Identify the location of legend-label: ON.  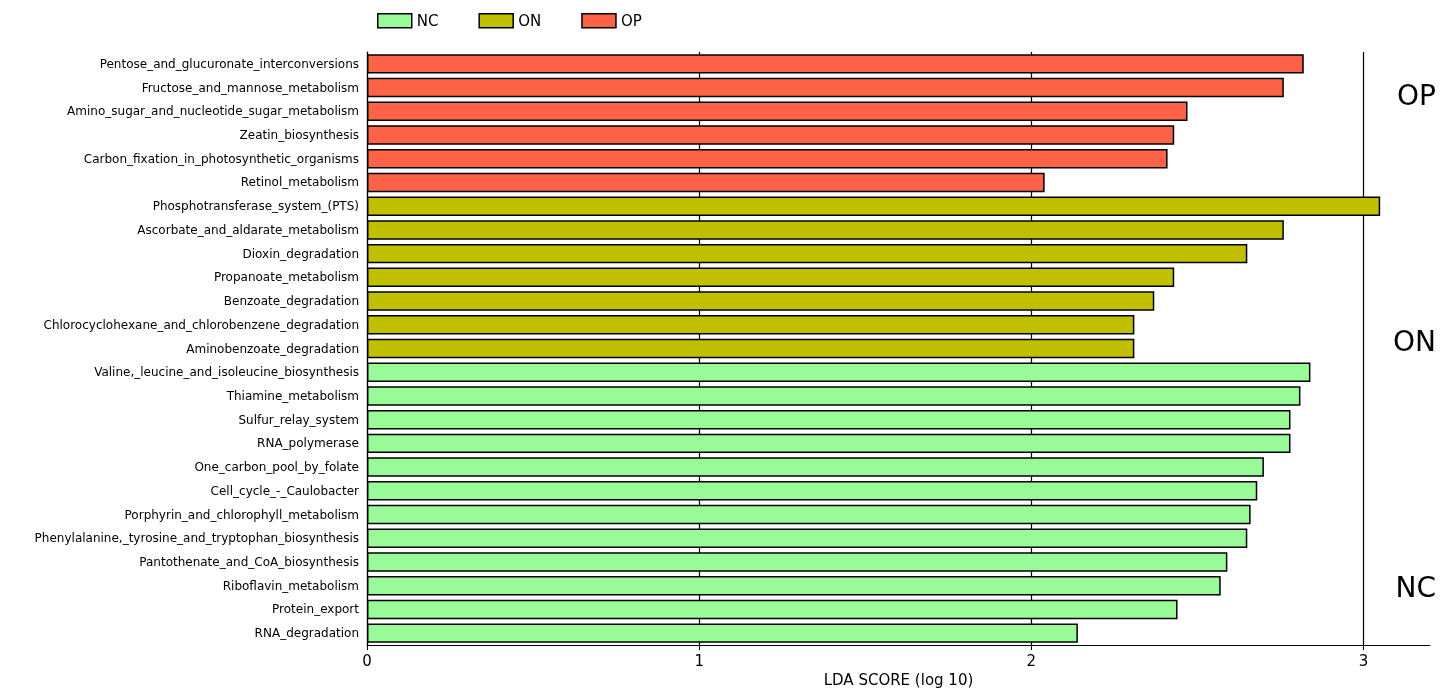
(530, 20).